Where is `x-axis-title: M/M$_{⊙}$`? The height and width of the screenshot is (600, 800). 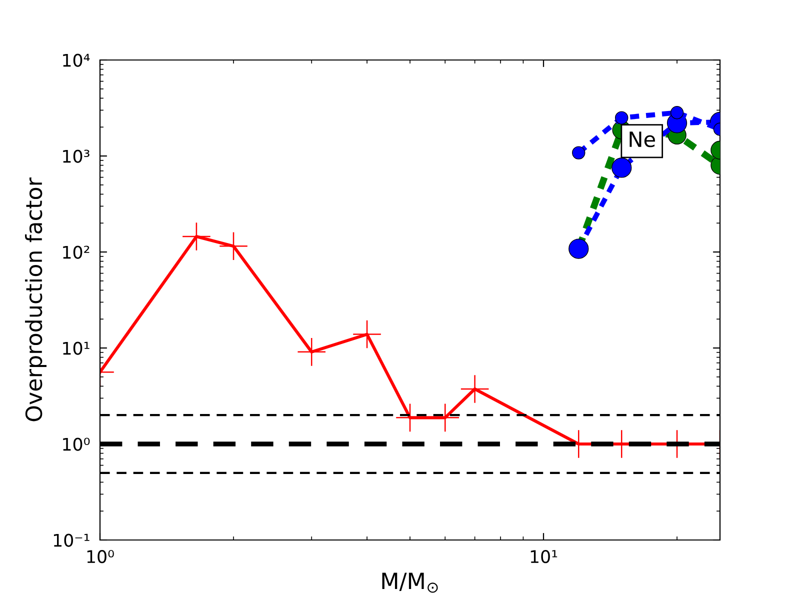 x-axis-title: M/M$_{⊙}$ is located at coordinates (410, 582).